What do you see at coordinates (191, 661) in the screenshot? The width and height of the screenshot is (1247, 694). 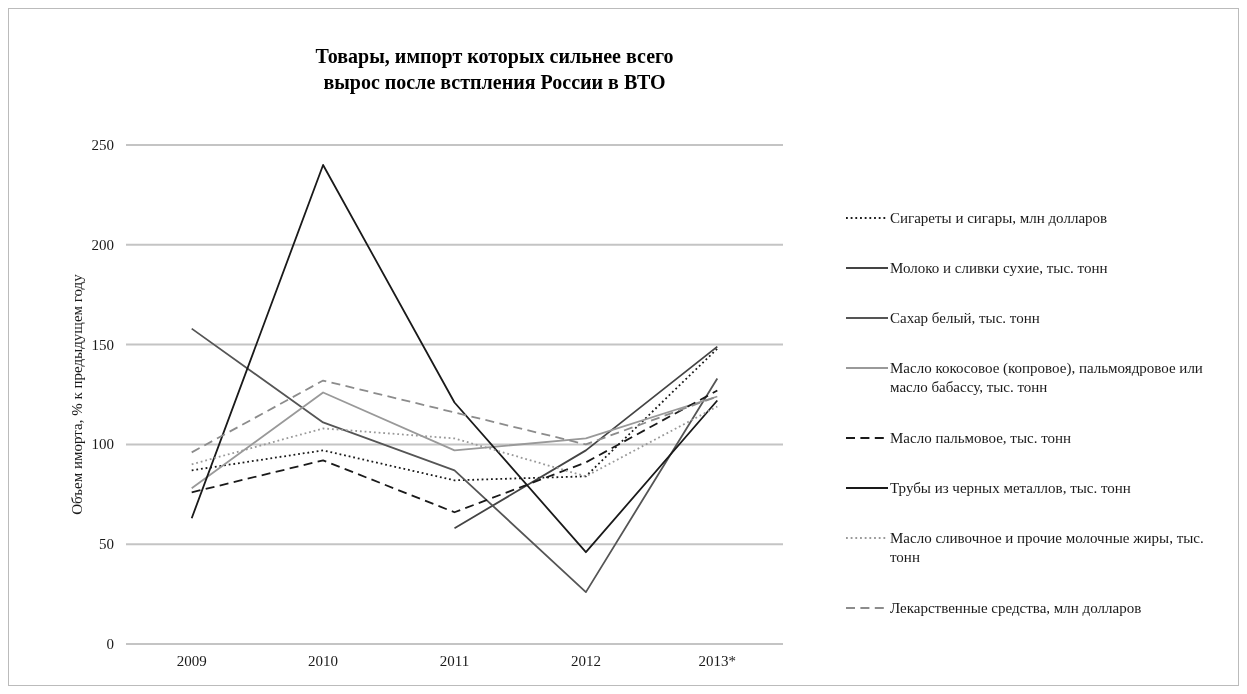 I see `x-tick-label: 2009` at bounding box center [191, 661].